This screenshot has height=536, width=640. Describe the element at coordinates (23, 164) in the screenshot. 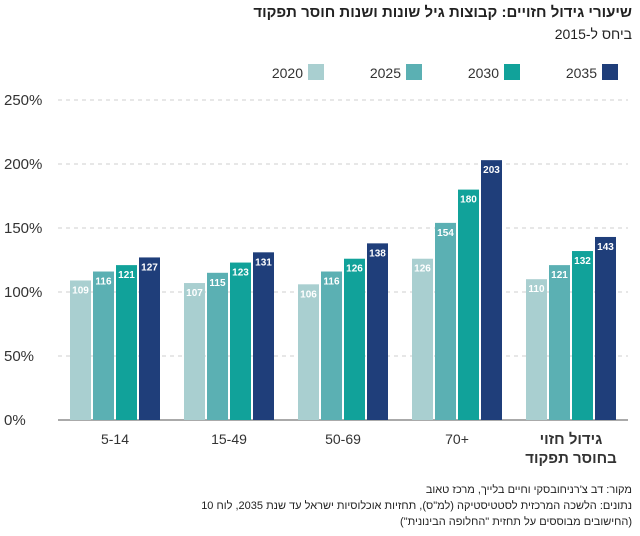

I see `y-tick-label: 200%` at that location.